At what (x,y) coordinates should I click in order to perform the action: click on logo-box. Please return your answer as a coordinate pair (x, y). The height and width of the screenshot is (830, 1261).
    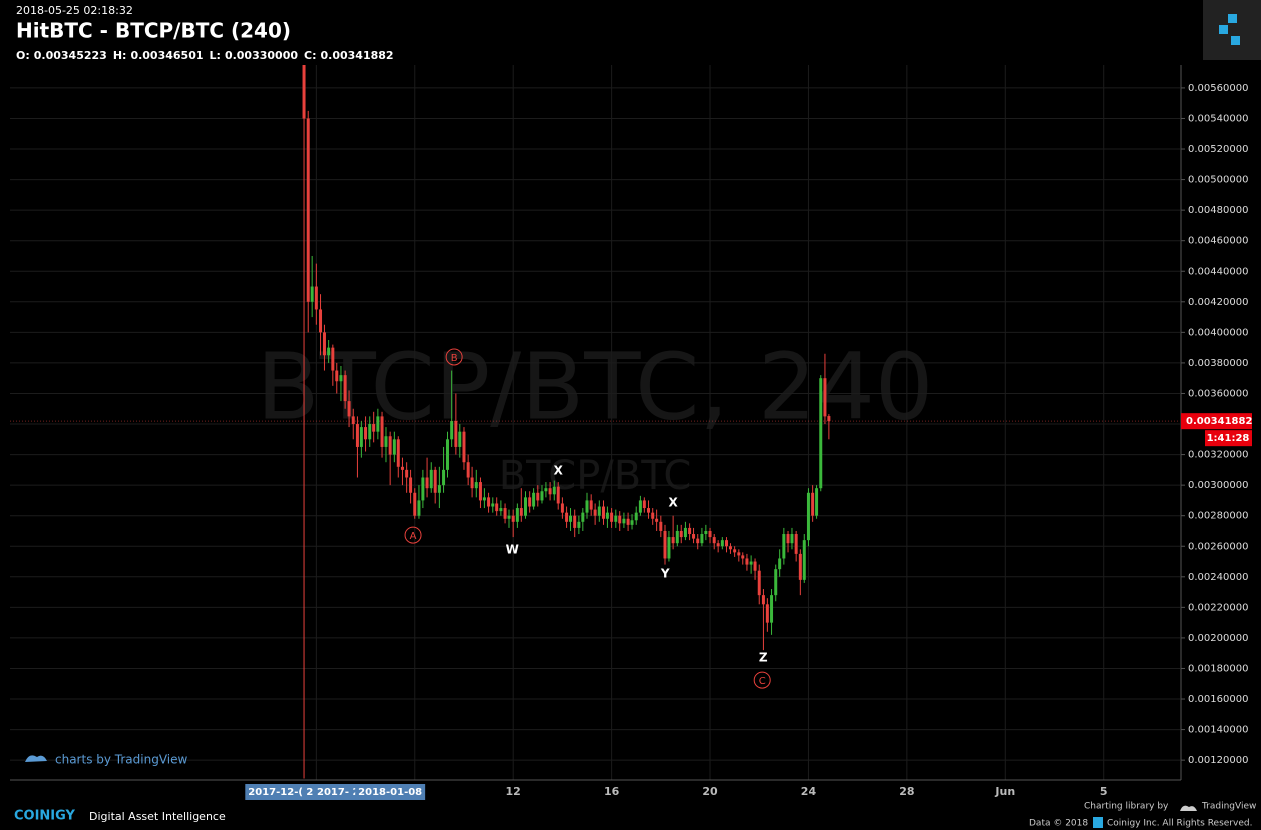
    Looking at the image, I should click on (1232, 30).